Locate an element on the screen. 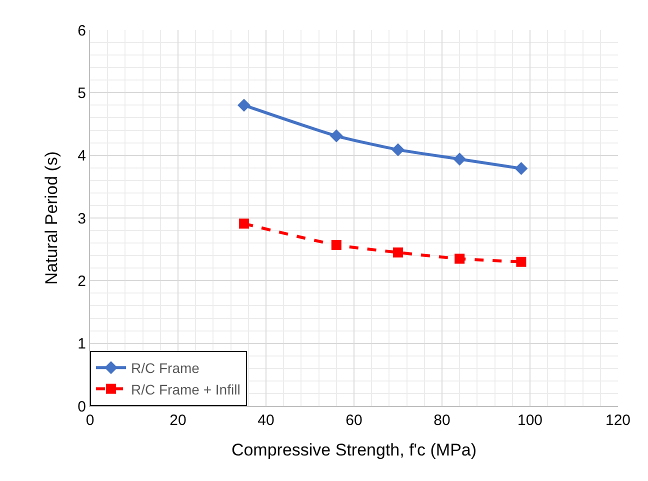 The image size is (648, 481). x-tick-label: 40 is located at coordinates (266, 420).